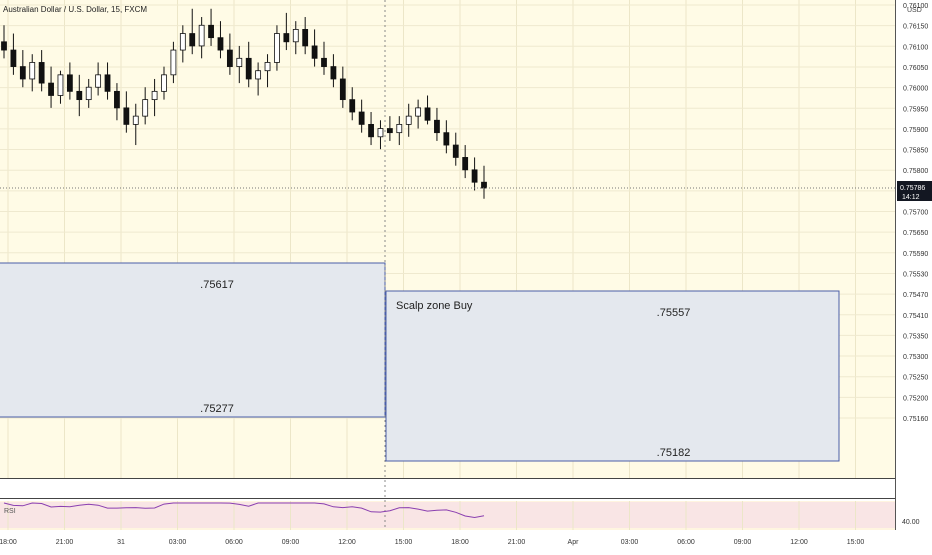  I want to click on price-tick-label: 0.75410, so click(915, 316).